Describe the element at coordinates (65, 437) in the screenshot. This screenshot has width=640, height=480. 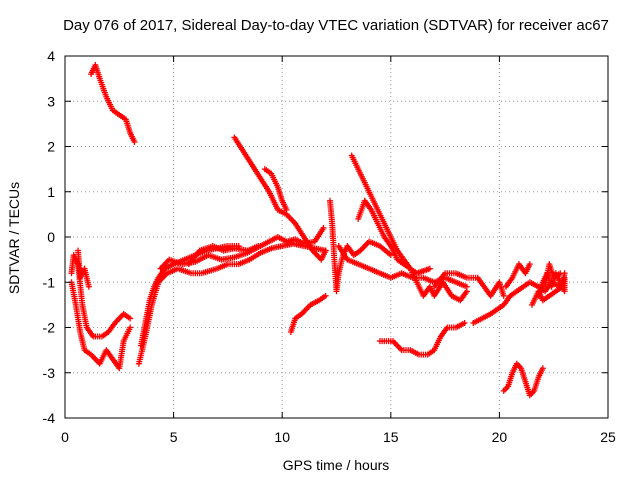
I see `x-tick-label: 0` at that location.